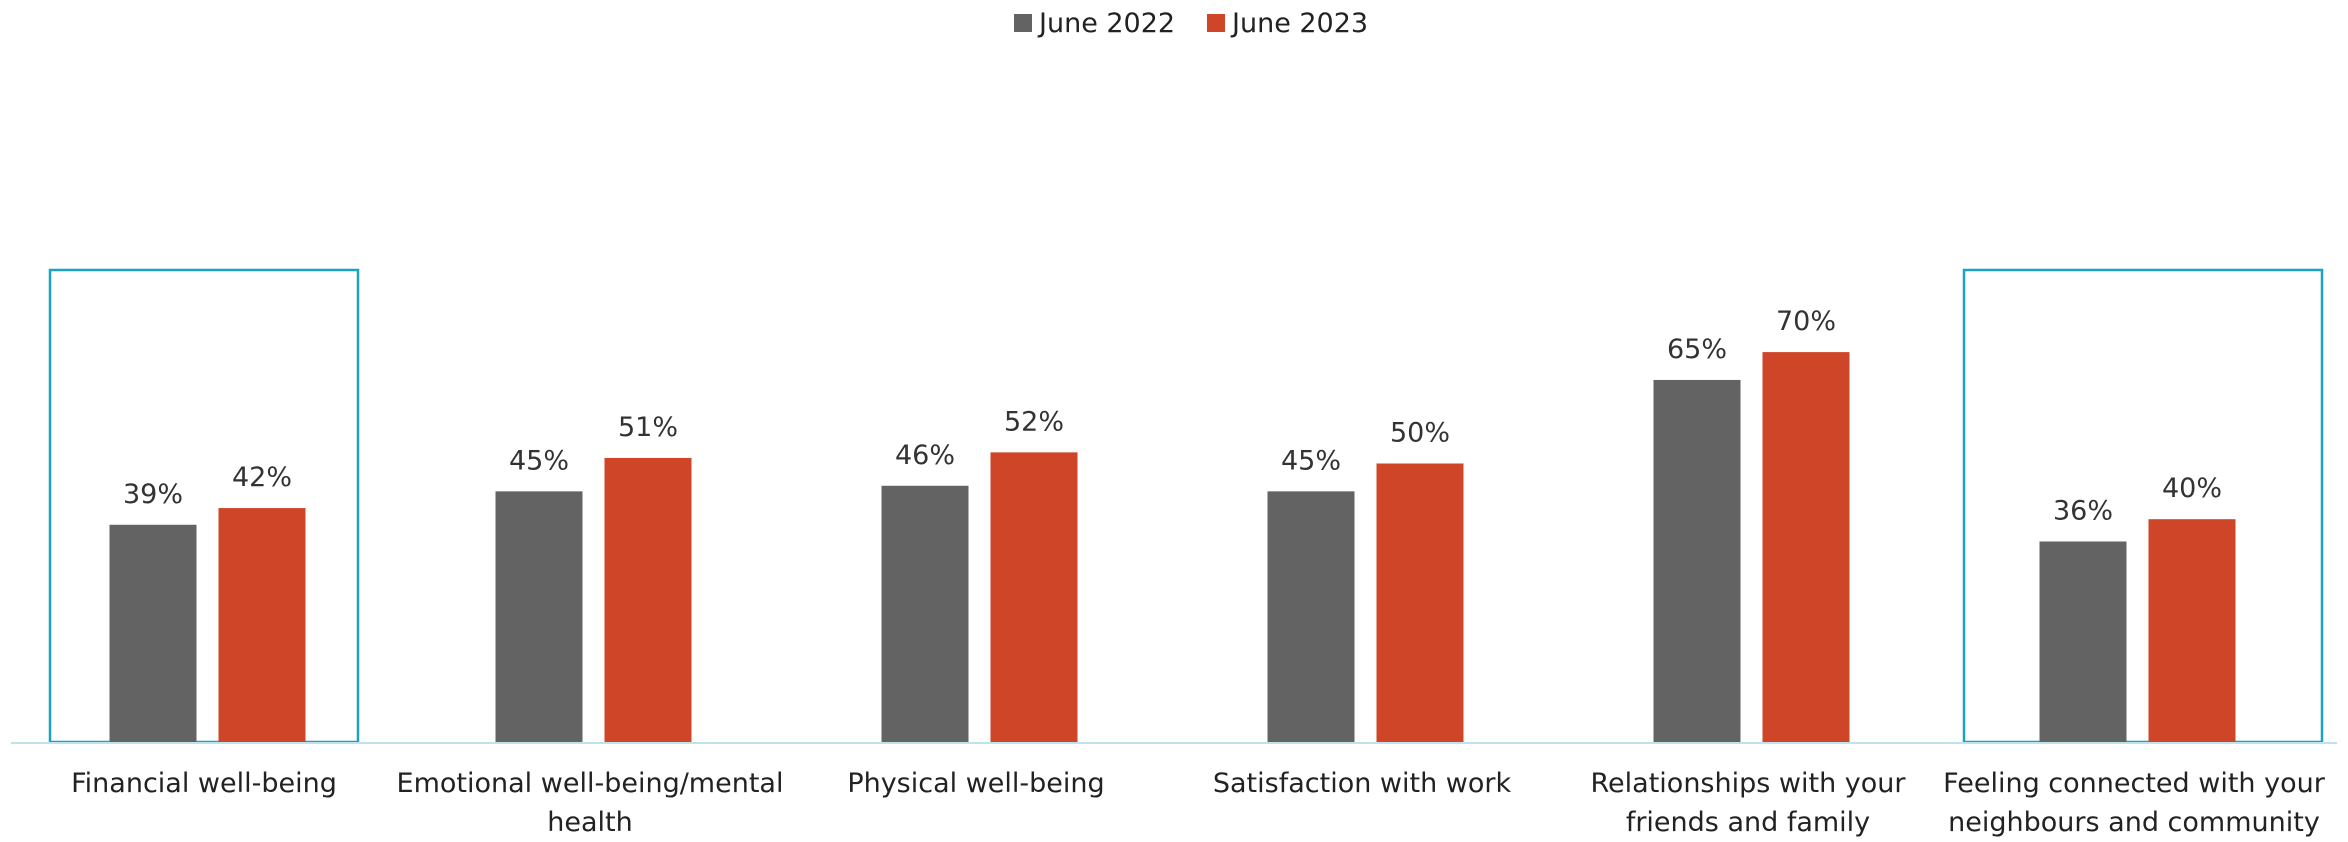  What do you see at coordinates (204, 783) in the screenshot?
I see `category-label: Financial well-being` at bounding box center [204, 783].